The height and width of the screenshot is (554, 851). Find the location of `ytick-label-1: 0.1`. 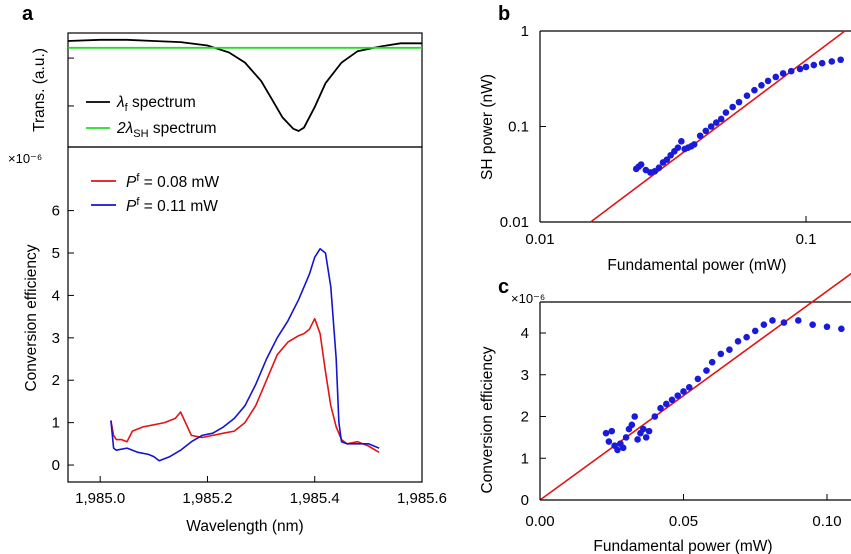

ytick-label-1: 0.1 is located at coordinates (518, 127).